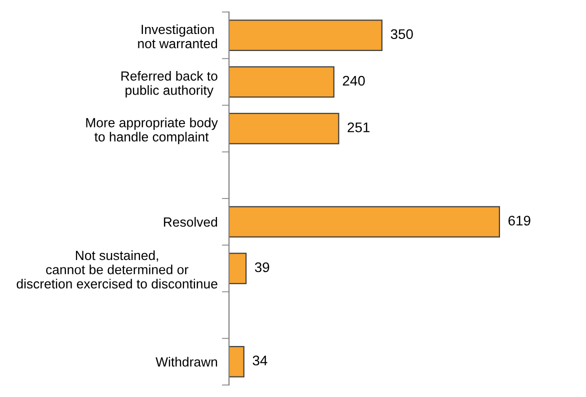 The width and height of the screenshot is (586, 397). Describe the element at coordinates (187, 361) in the screenshot. I see `y-tick-label: Withdrawn` at that location.